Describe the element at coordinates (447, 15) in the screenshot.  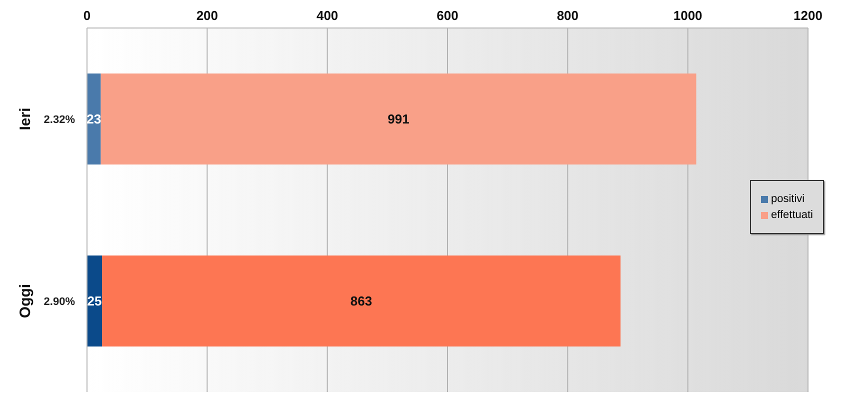
I see `x-tick-label: 600` at that location.